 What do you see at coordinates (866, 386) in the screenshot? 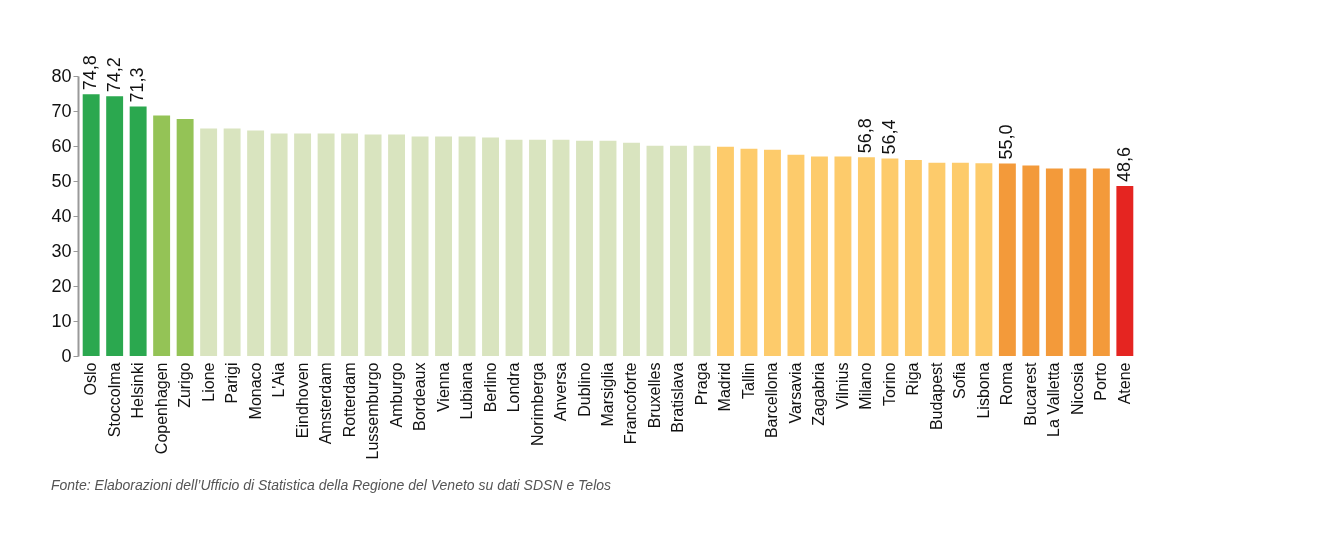
I see `x-tick-label: Milano` at bounding box center [866, 386].